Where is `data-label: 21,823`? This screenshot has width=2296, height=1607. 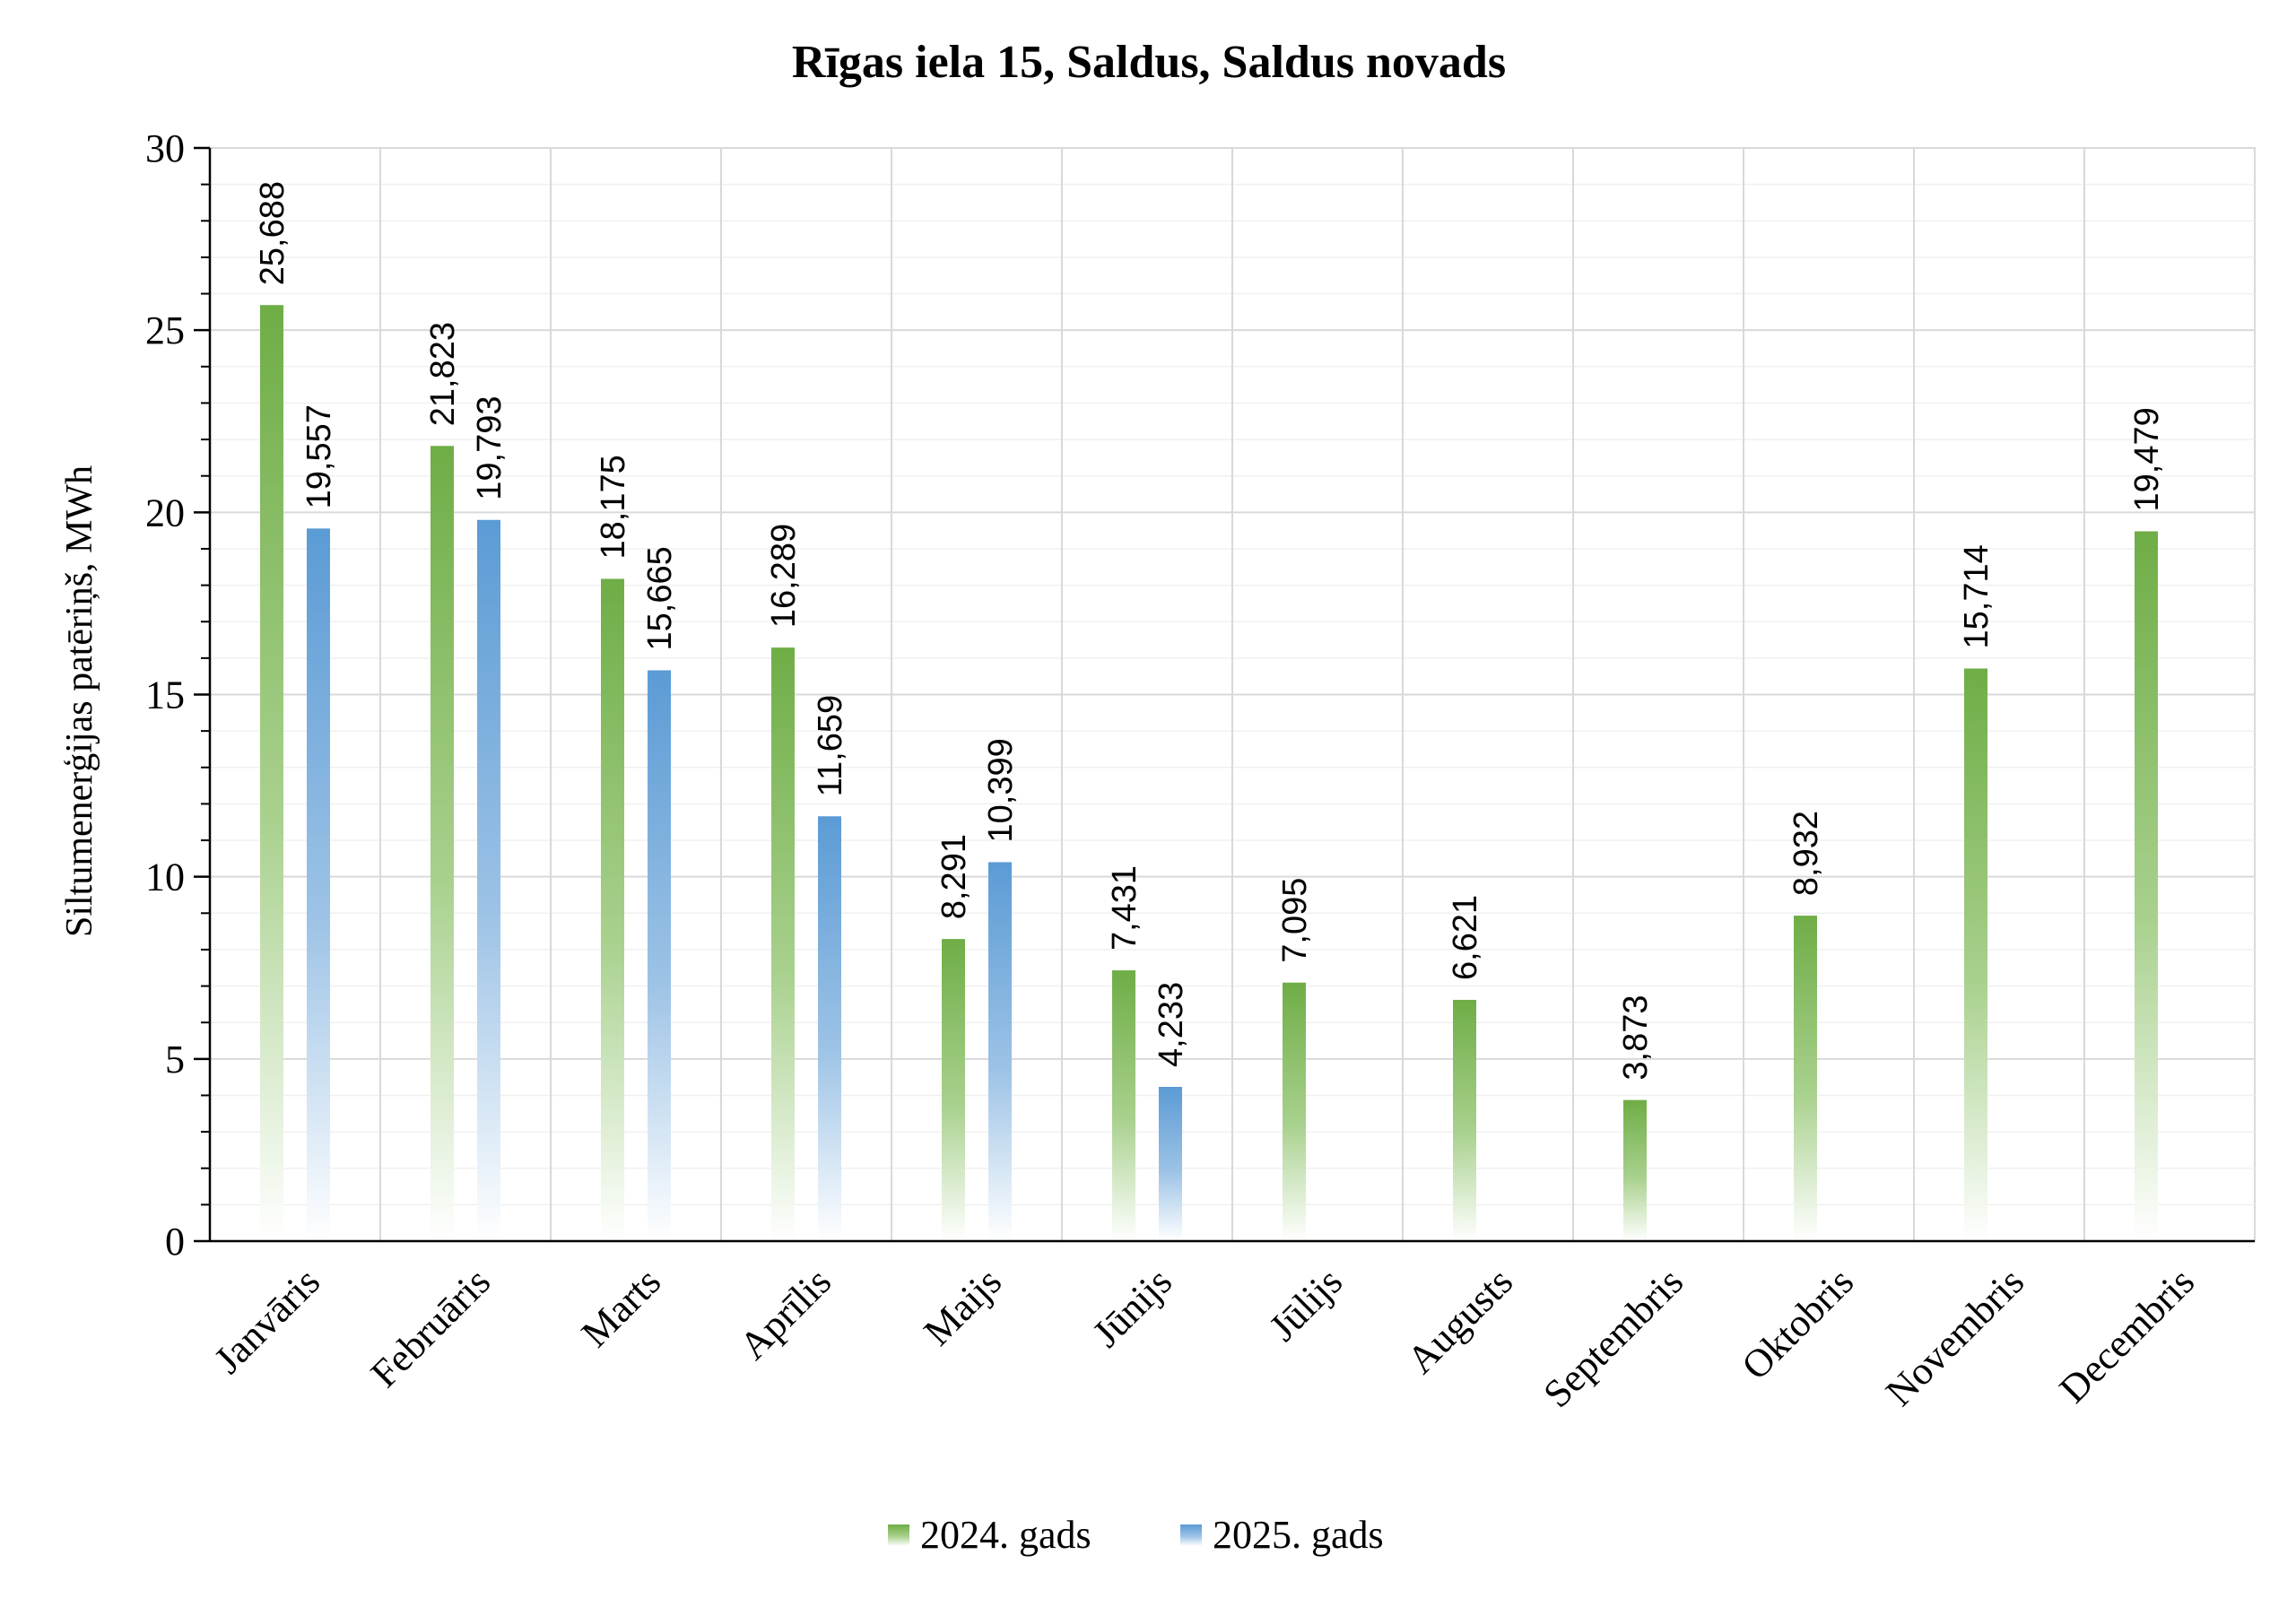 data-label: 21,823 is located at coordinates (443, 374).